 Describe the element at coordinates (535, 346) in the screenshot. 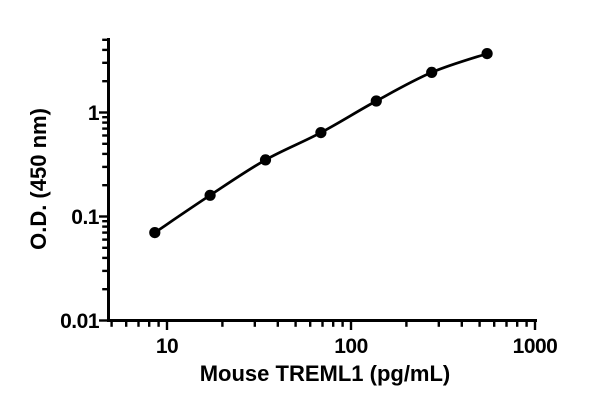

I see `x-tick-label: 1000` at that location.